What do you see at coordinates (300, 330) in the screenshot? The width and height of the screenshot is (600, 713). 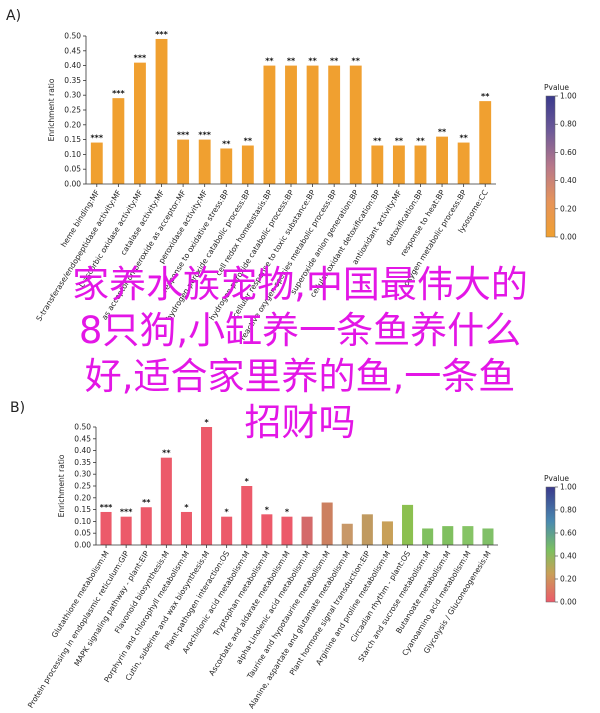 I see `overlay-line-2: 8只狗,小缸养一条鱼养什么` at bounding box center [300, 330].